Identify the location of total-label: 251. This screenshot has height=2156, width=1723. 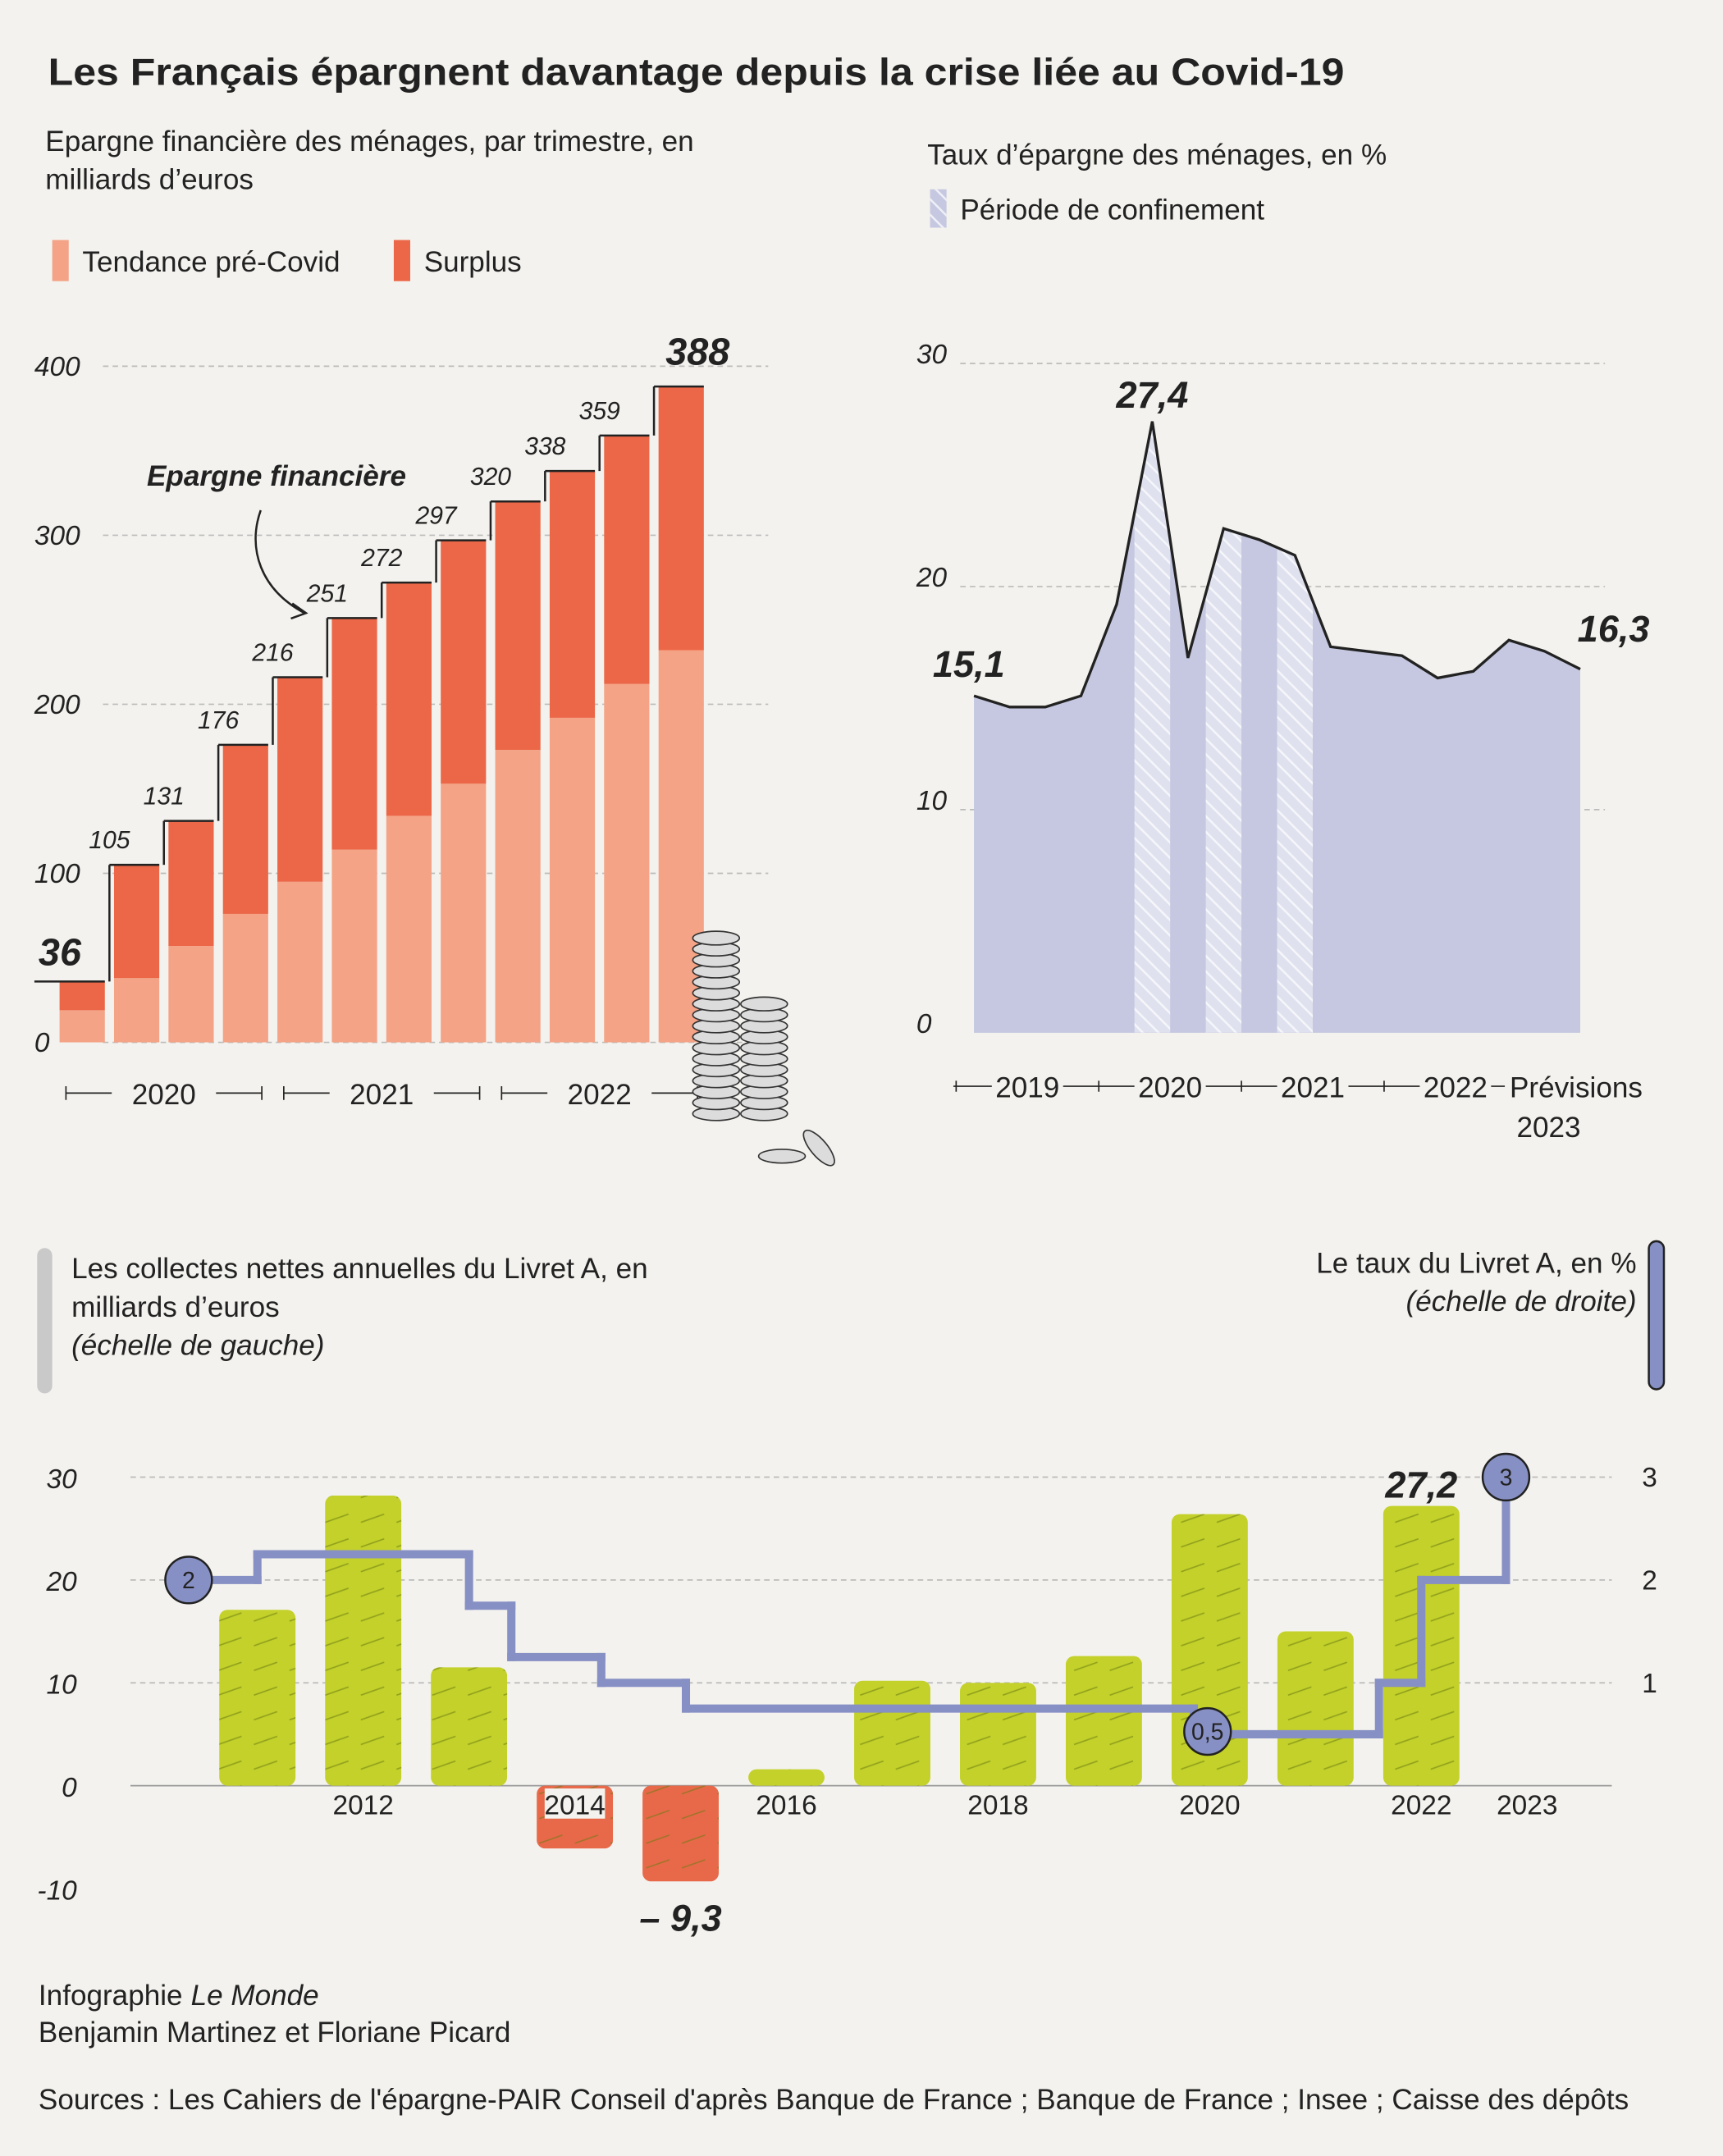
(327, 593).